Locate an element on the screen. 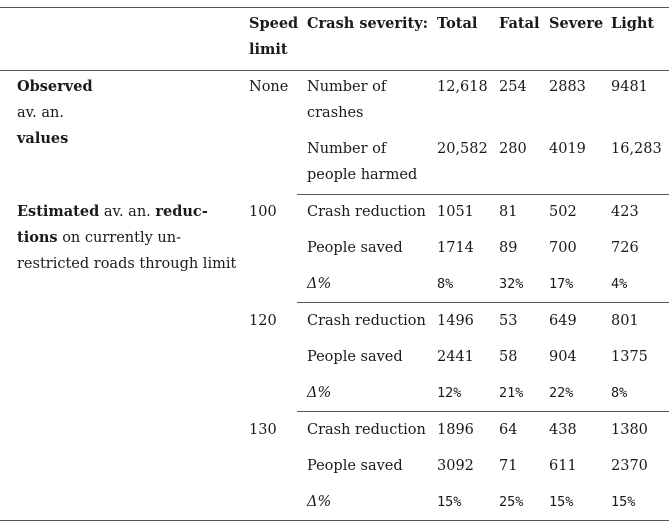 The height and width of the screenshot is (529, 669). observed-label-line2: av. an. is located at coordinates (40, 113).